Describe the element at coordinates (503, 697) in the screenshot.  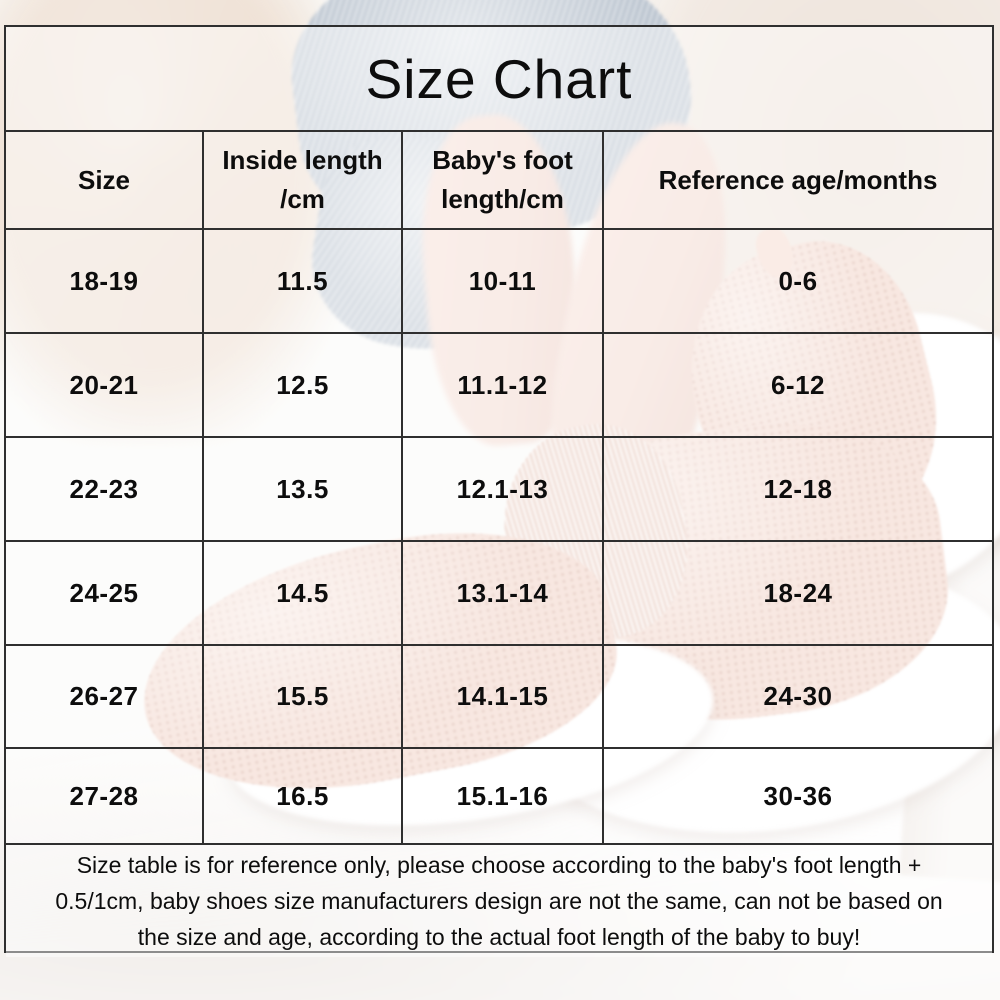
I see `table-cell: 14.1-15` at that location.